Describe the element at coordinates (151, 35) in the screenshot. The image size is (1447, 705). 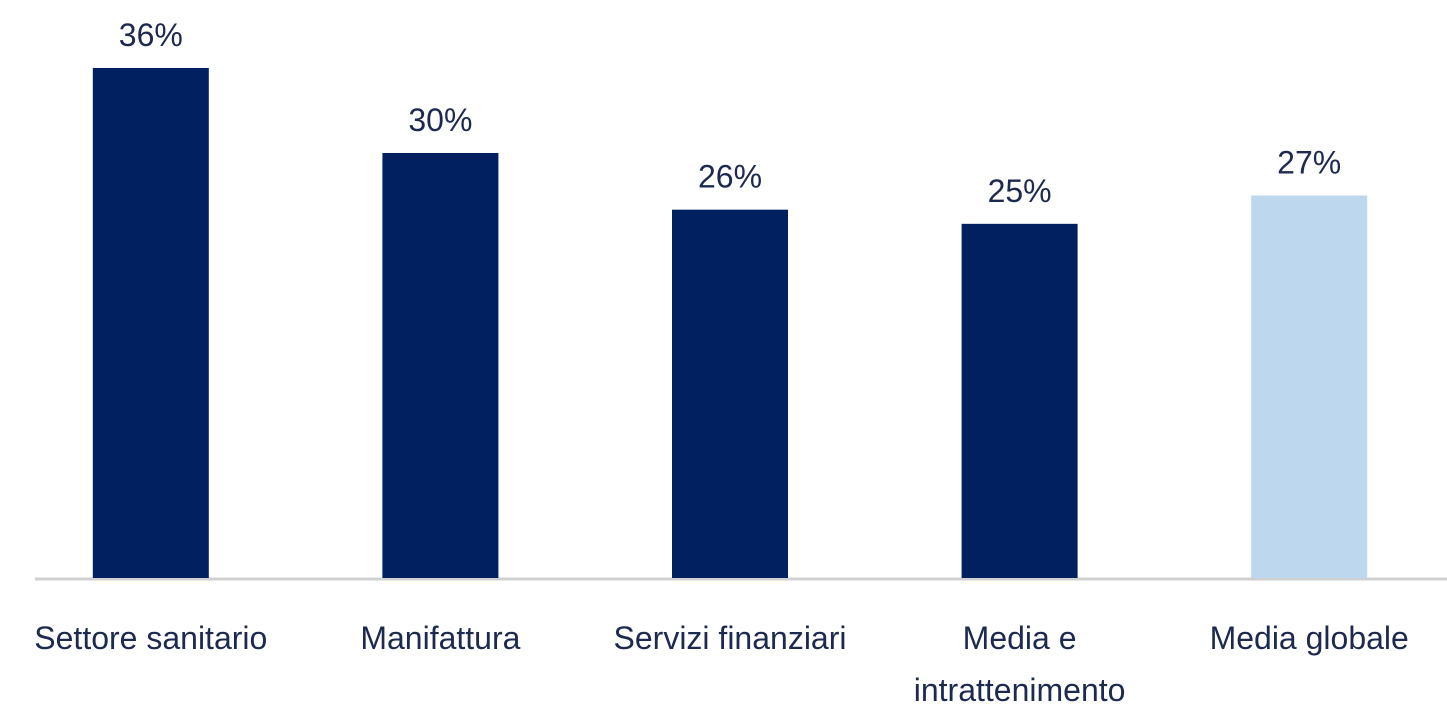
I see `value-label: 36%` at that location.